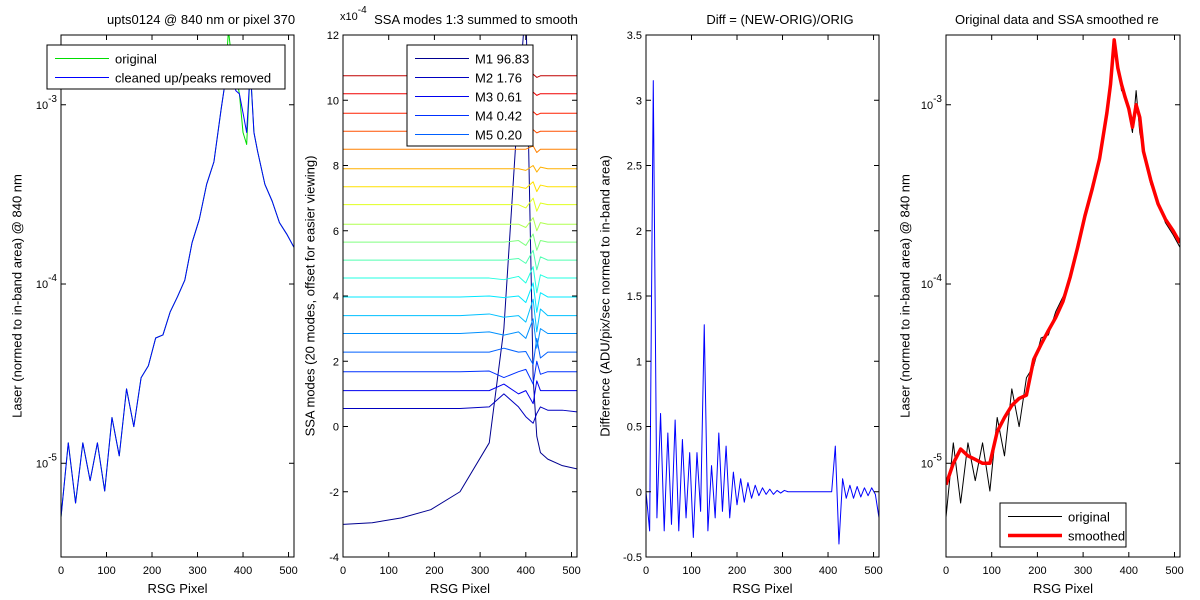 The height and width of the screenshot is (600, 1200). I want to click on y-tick-label: 2.5, so click(634, 167).